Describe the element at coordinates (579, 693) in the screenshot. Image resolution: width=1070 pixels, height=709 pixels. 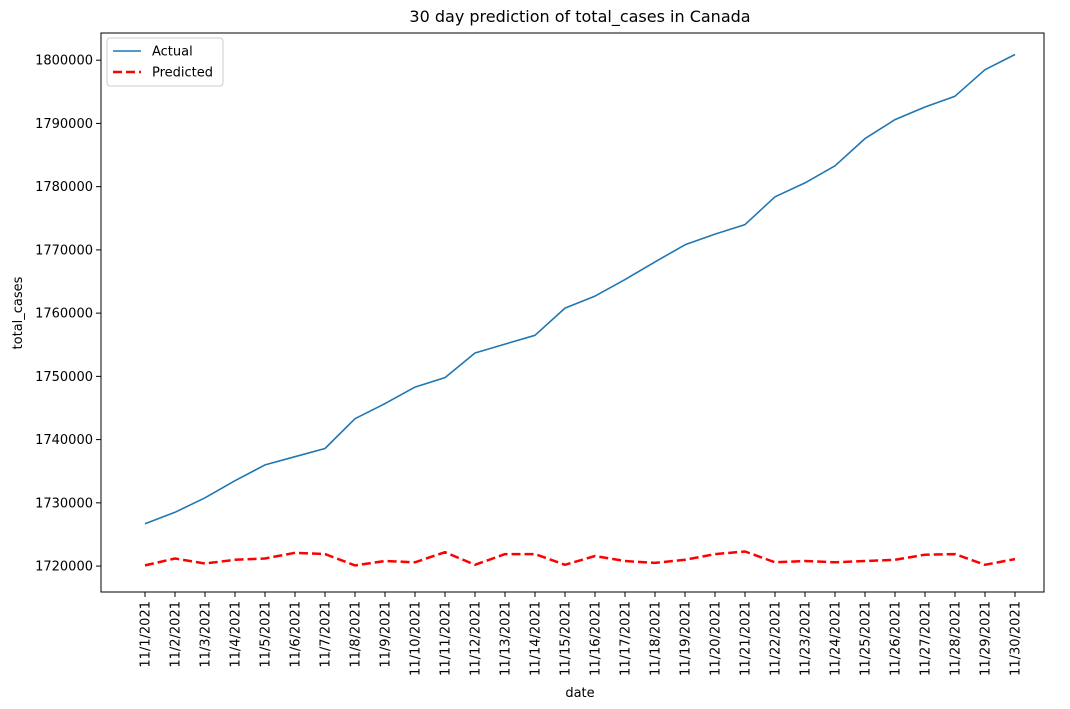
I see `x-axis-label: date` at that location.